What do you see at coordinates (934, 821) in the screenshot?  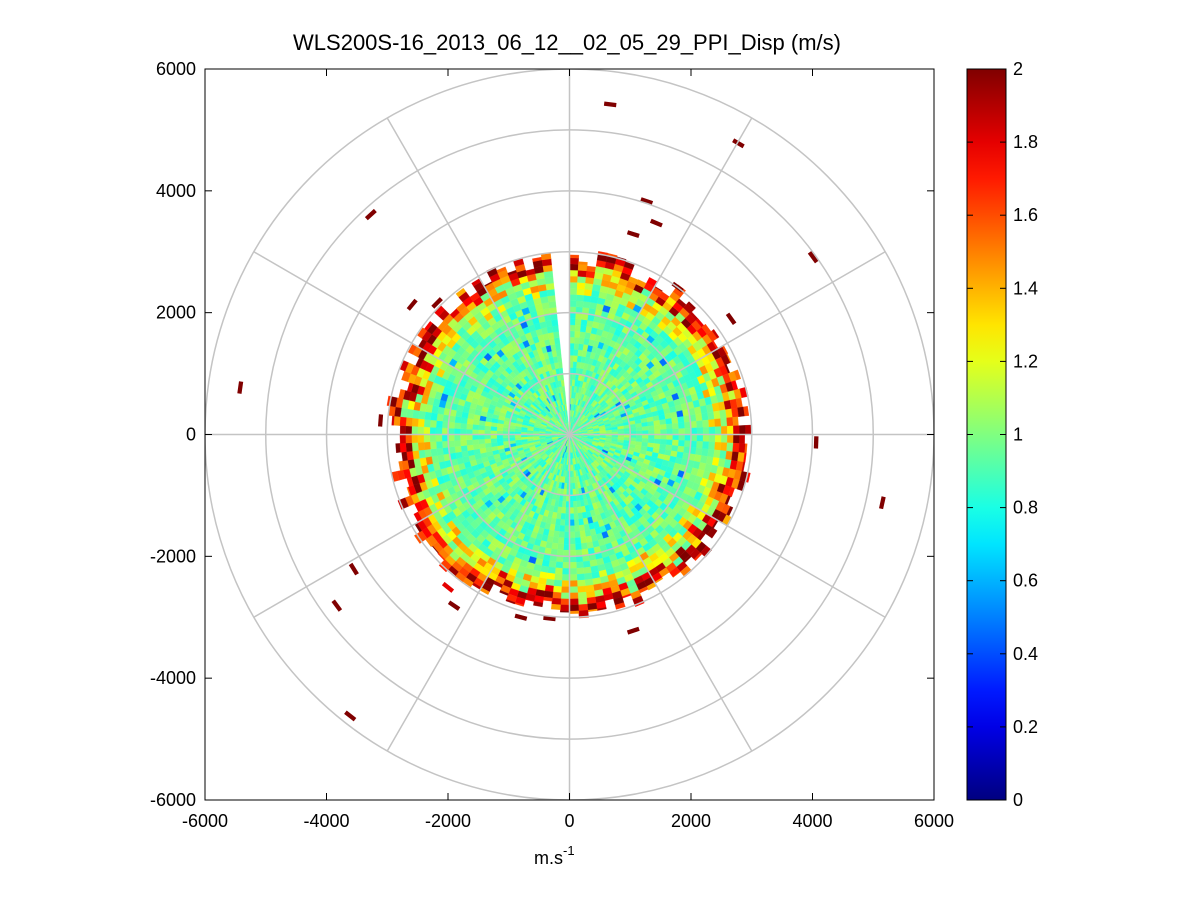 I see `x-tick-label: 6000` at bounding box center [934, 821].